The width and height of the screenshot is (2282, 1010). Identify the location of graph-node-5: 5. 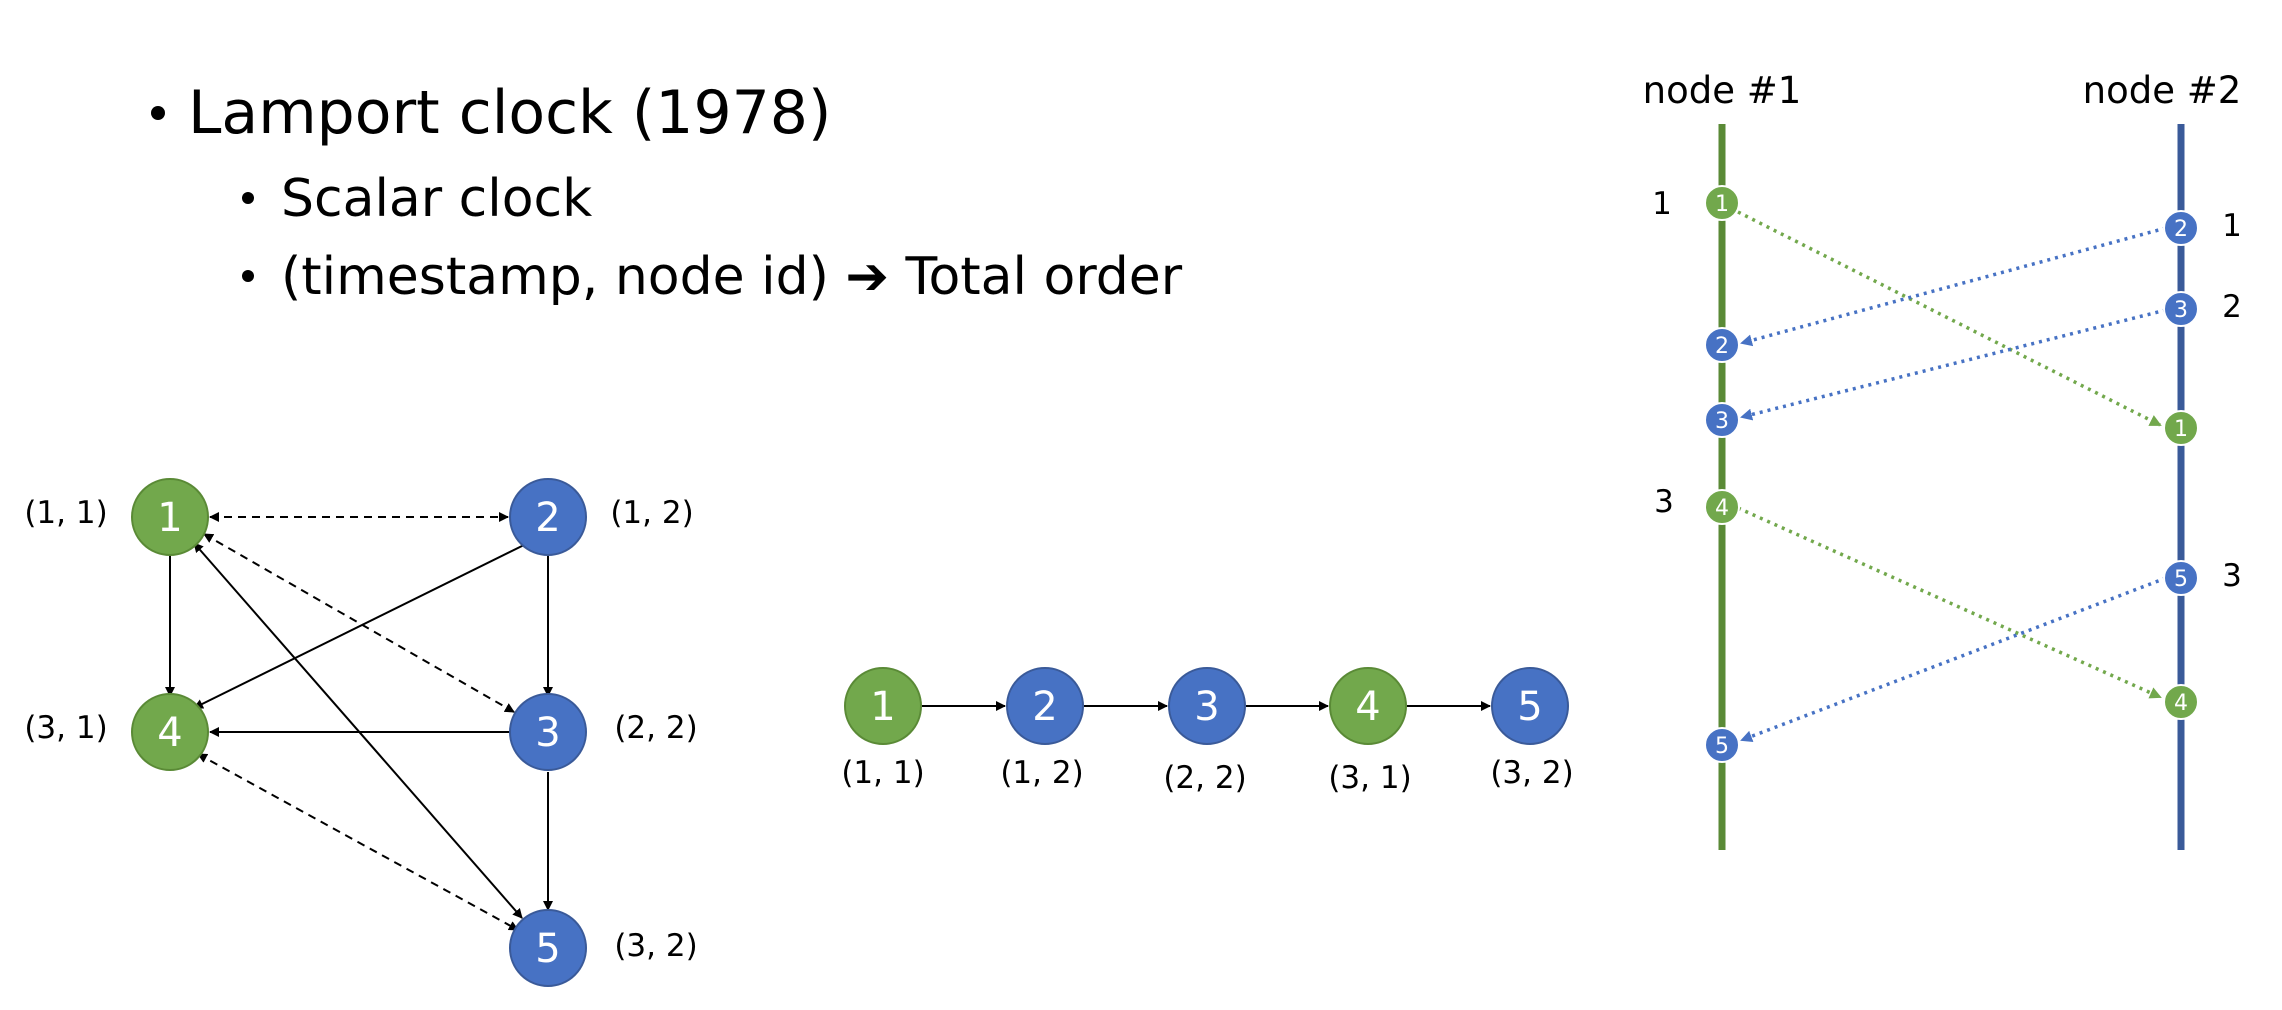
(548, 948).